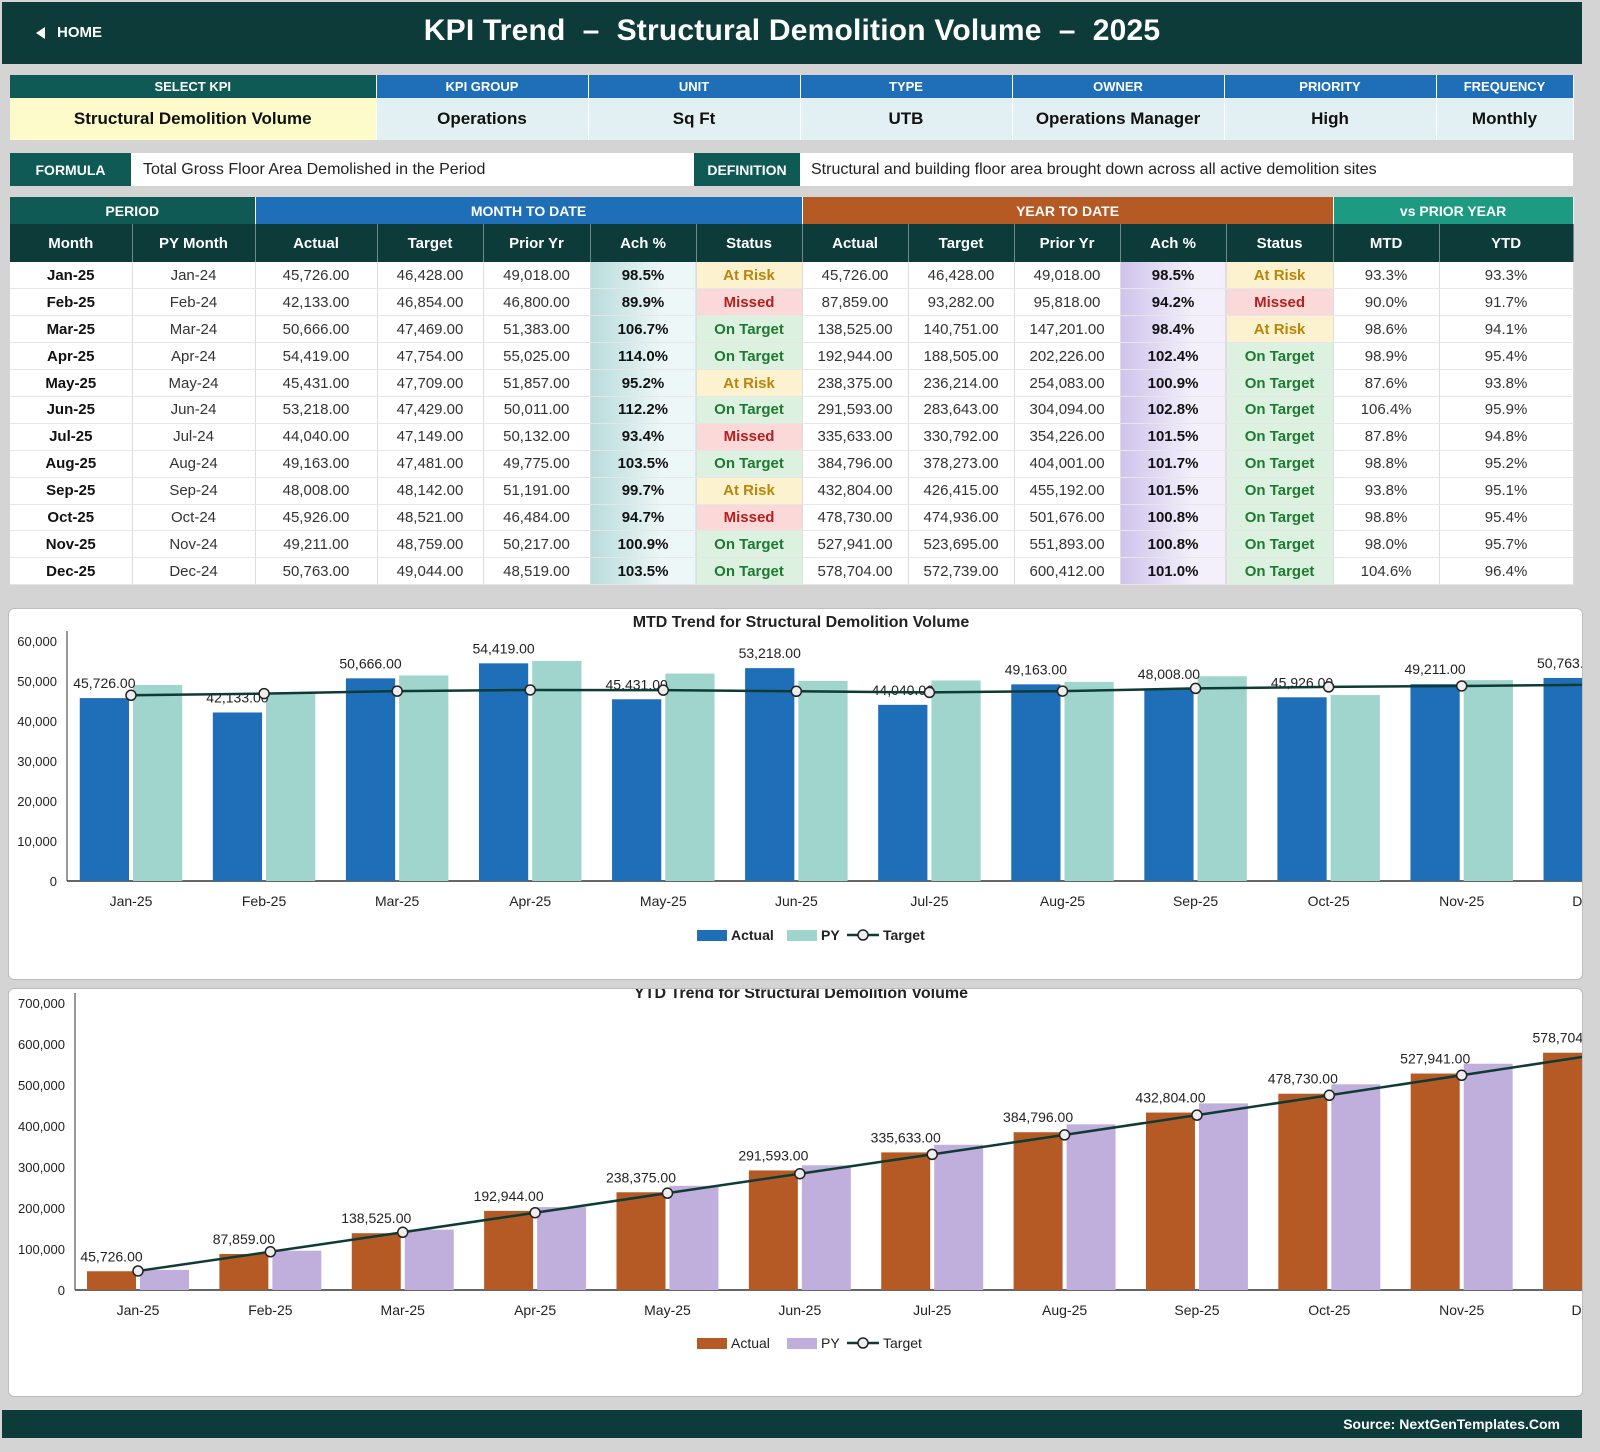 The height and width of the screenshot is (1452, 1600). I want to click on select-kpi-dropdown: Structural Demolition Volume, so click(193, 119).